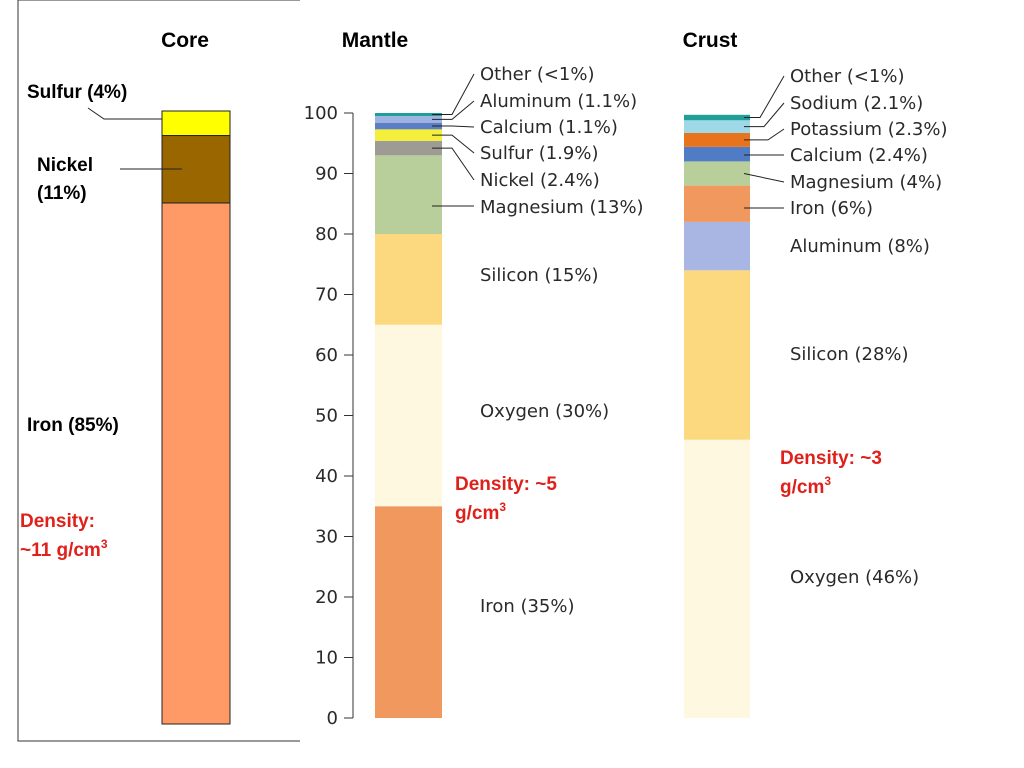 The image size is (1024, 768). What do you see at coordinates (502, 507) in the screenshot?
I see `mantle-density-sup: 3` at bounding box center [502, 507].